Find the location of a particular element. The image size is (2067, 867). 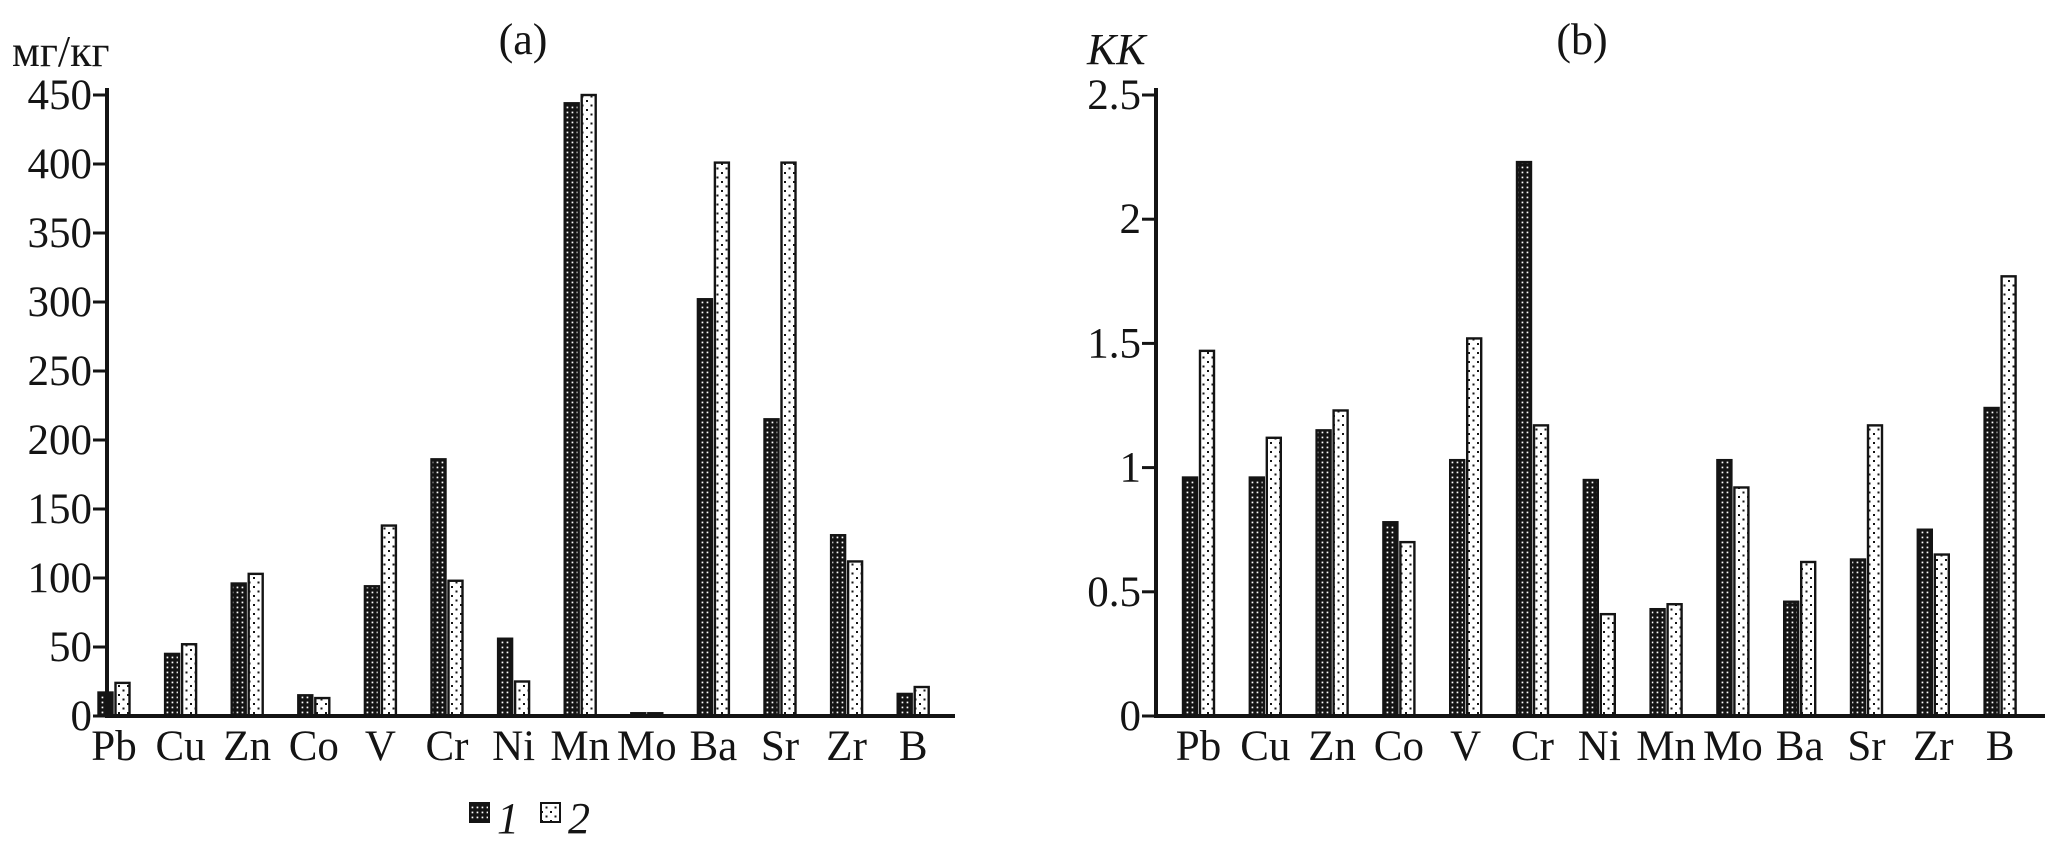

category-label-a-Ba: Ba is located at coordinates (714, 746).